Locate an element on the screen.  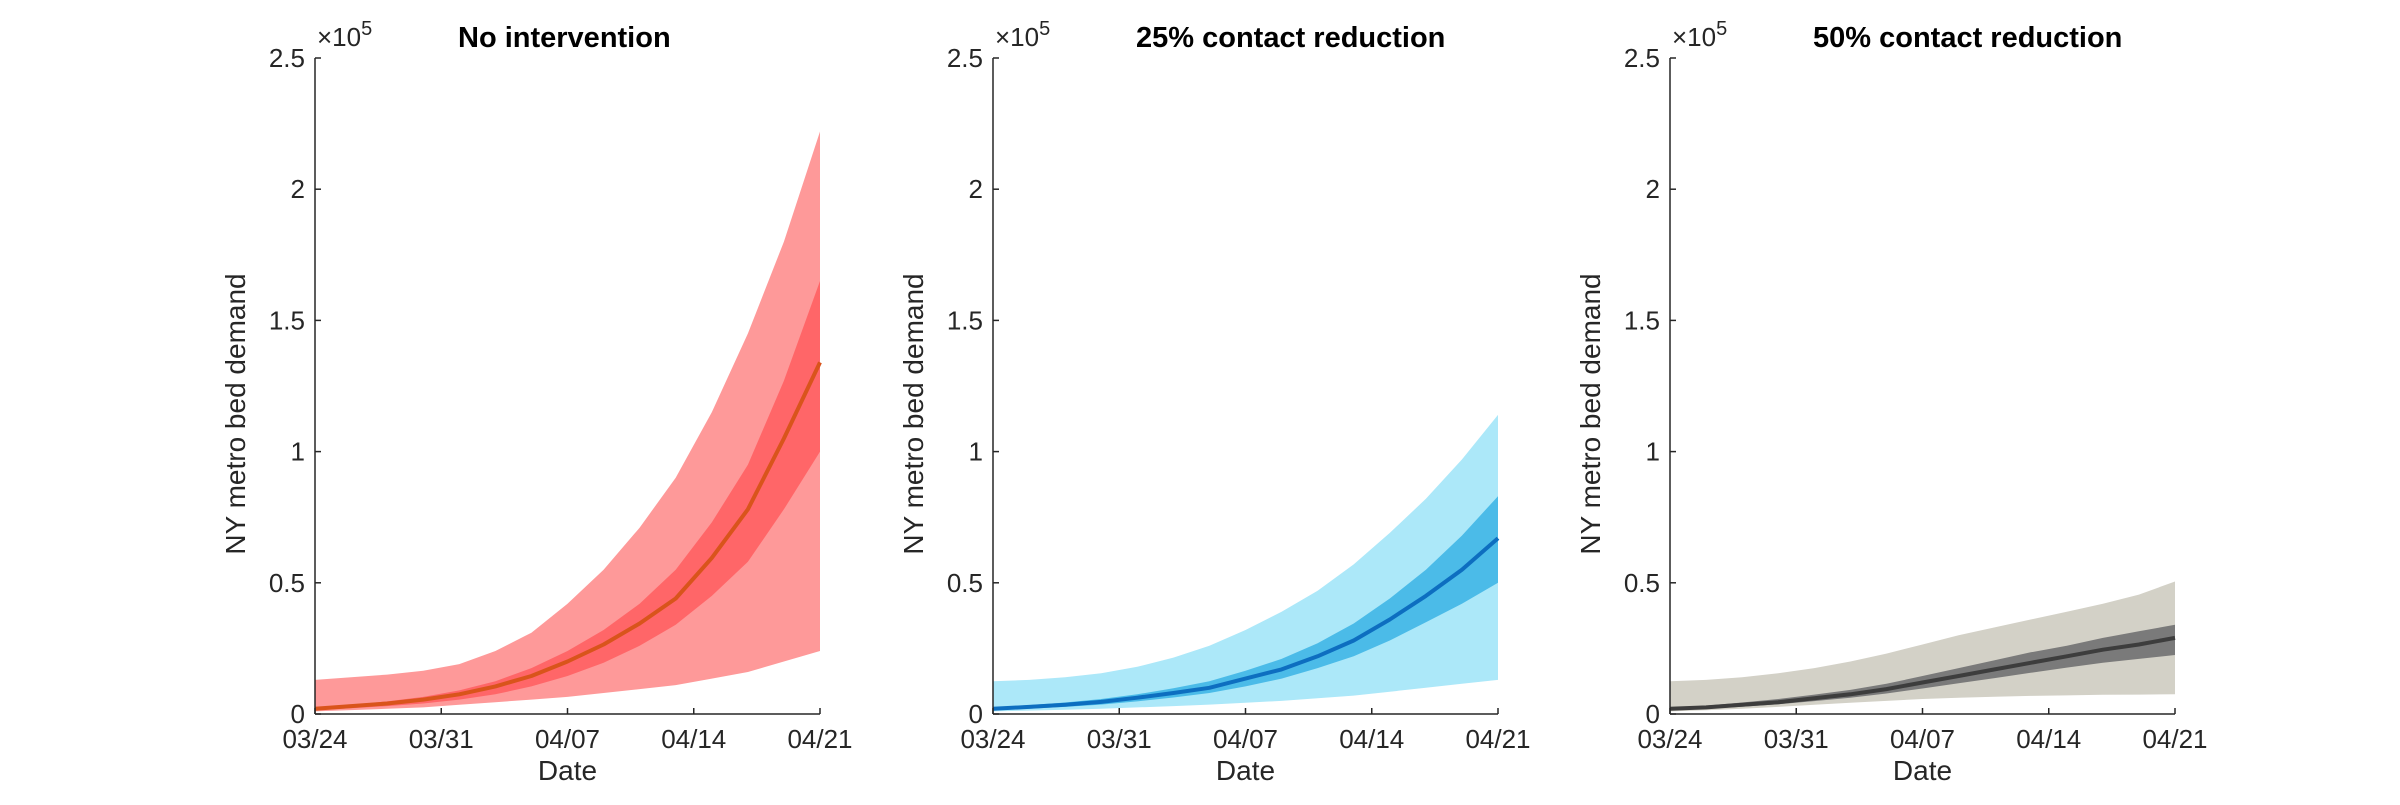
chart-title: No intervention is located at coordinates (564, 38).